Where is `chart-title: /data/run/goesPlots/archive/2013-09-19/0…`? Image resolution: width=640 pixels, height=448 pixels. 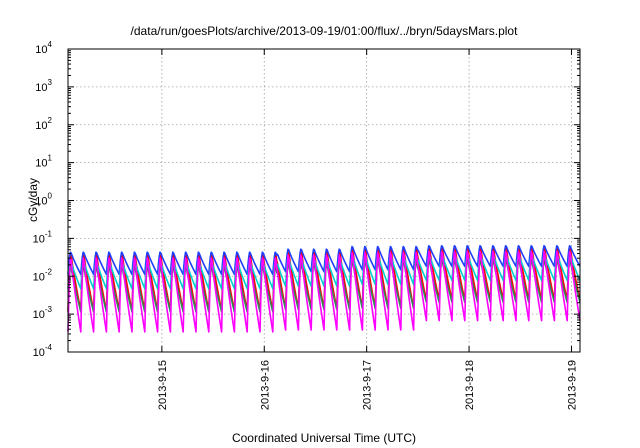
chart-title: /data/run/goesPlots/archive/2013-09-19/0… is located at coordinates (325, 31).